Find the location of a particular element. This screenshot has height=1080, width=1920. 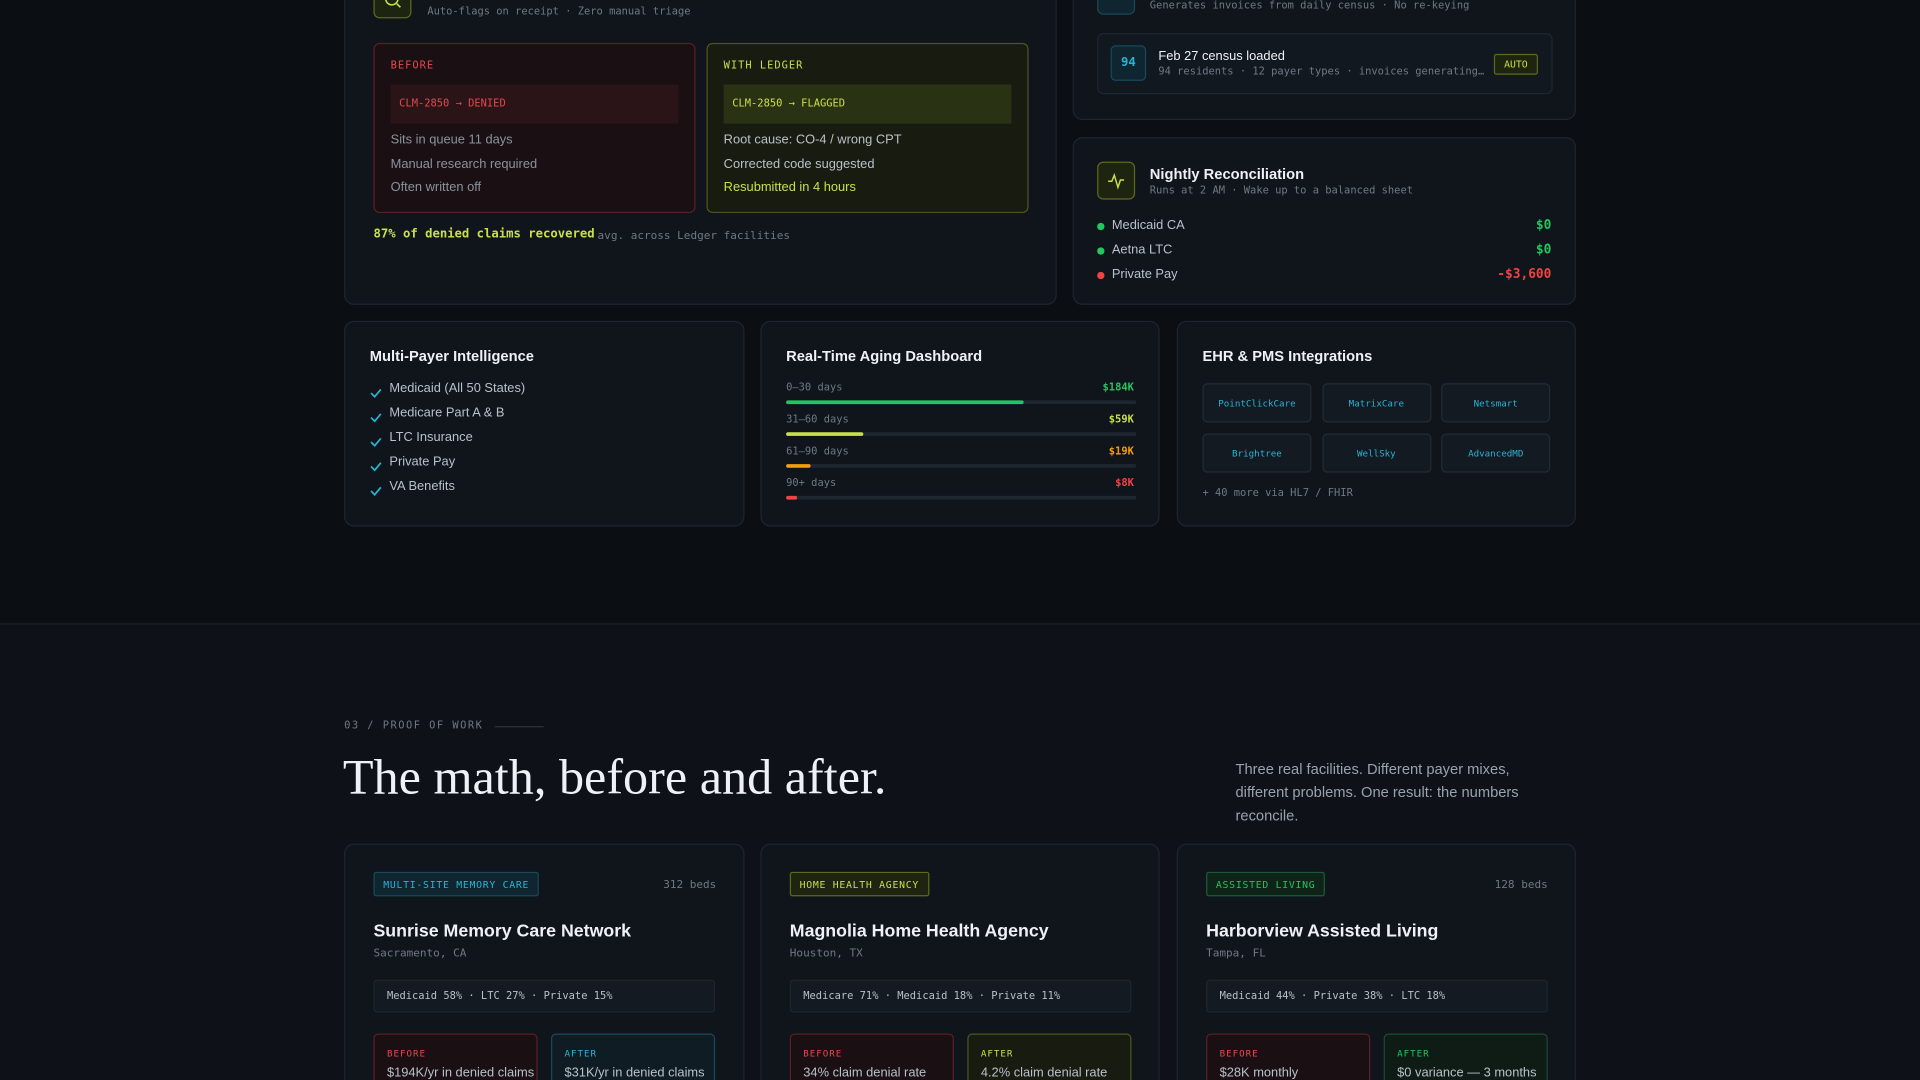

integration-chip: PointClickCare is located at coordinates (1257, 403).